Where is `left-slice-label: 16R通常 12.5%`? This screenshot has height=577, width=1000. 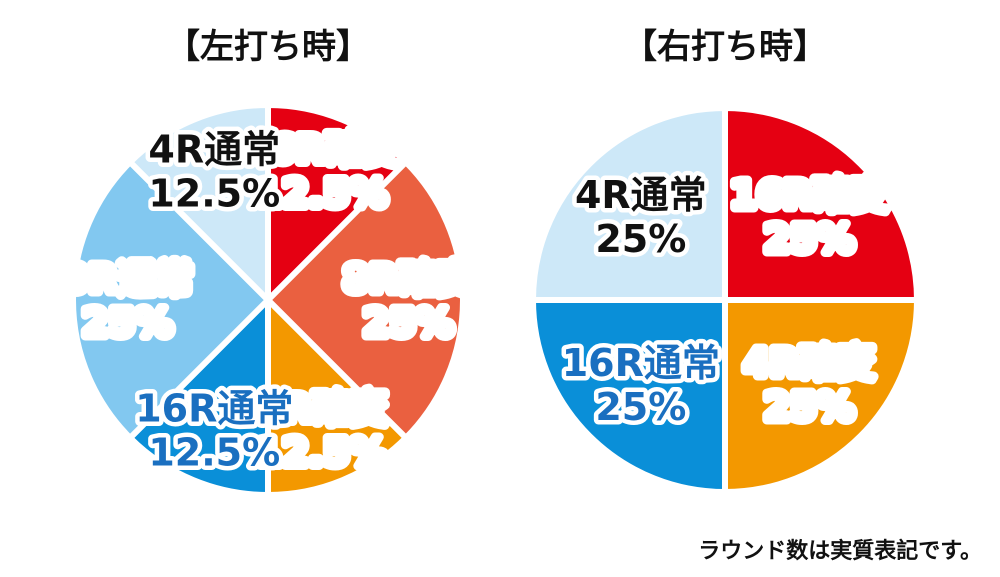 left-slice-label: 16R通常 12.5% is located at coordinates (214, 431).